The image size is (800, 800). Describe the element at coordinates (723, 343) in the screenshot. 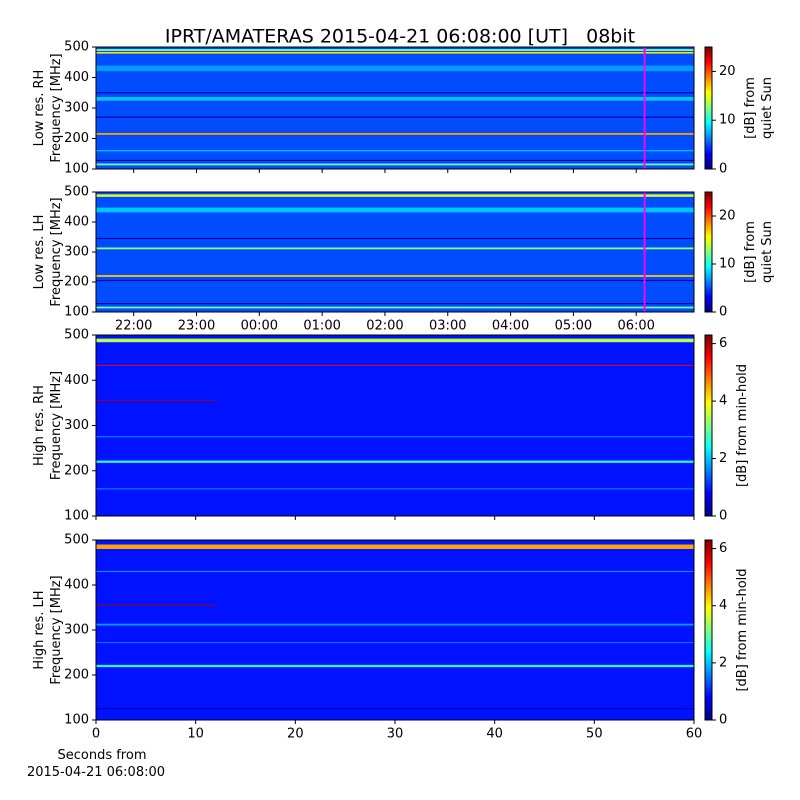

I see `colorbar-tick-label: 6` at that location.